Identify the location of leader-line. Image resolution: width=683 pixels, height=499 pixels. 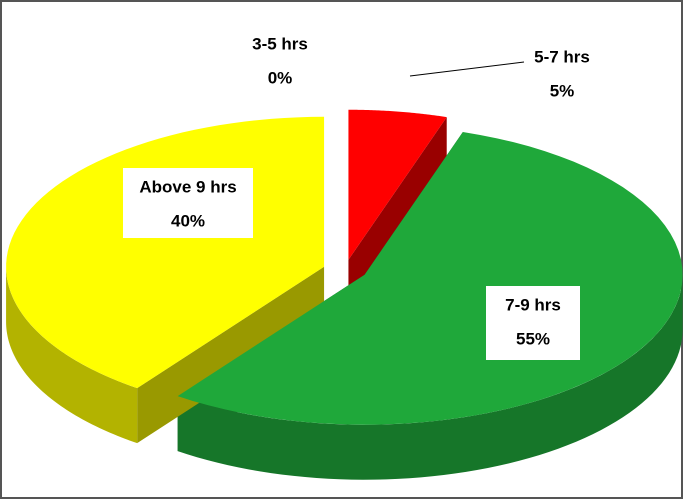
(467, 69).